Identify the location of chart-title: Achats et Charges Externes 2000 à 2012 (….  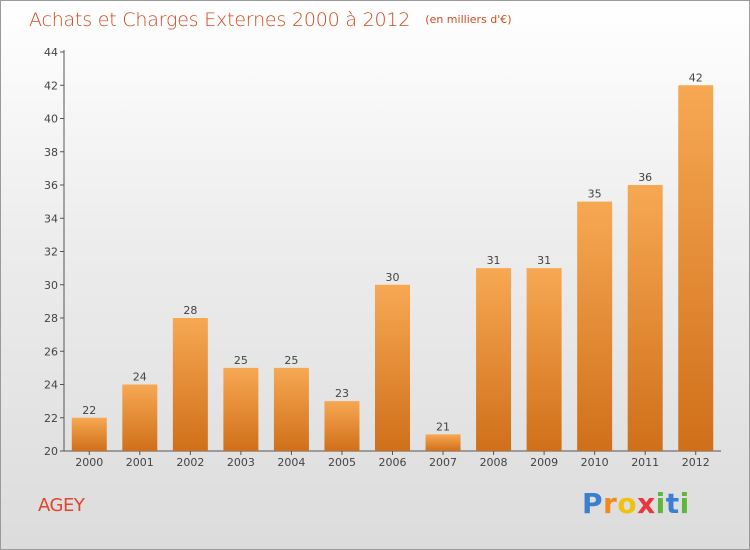
(270, 20).